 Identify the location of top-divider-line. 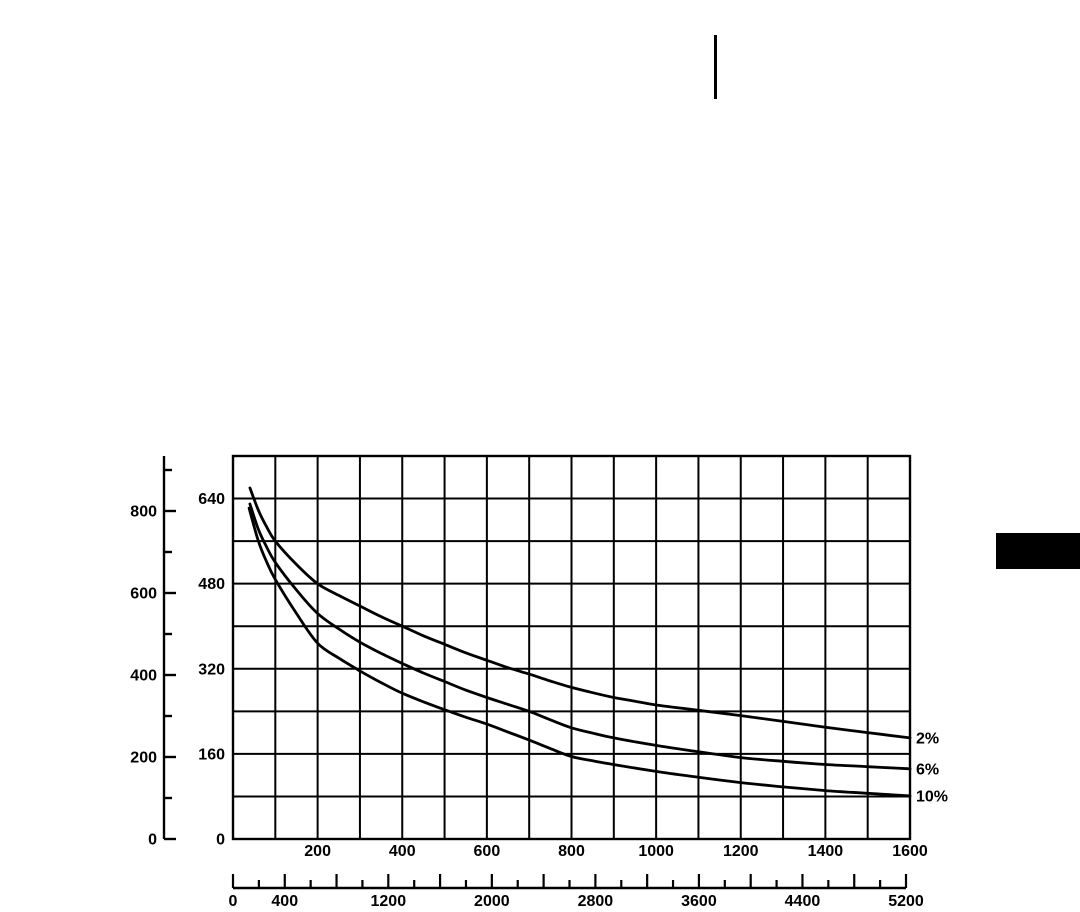
(715, 67).